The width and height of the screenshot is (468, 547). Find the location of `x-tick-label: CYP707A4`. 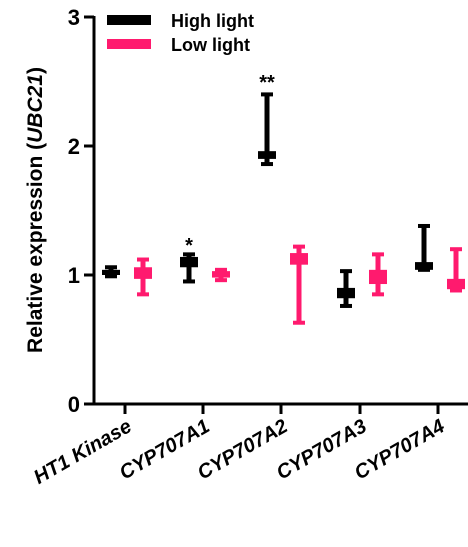

x-tick-label: CYP707A4 is located at coordinates (400, 449).